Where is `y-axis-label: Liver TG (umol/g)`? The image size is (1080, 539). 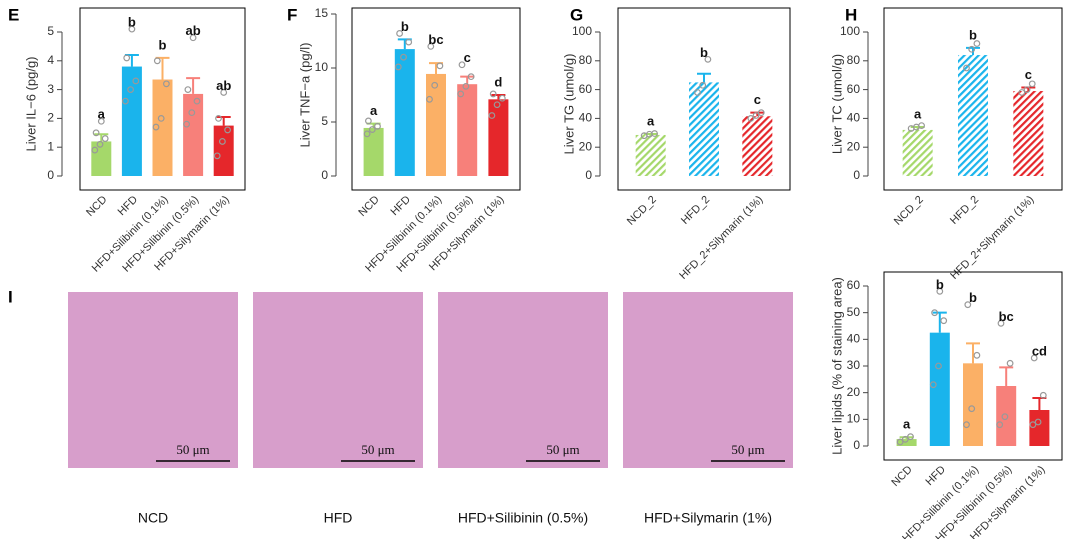
y-axis-label: Liver TG (umol/g) is located at coordinates (568, 104).